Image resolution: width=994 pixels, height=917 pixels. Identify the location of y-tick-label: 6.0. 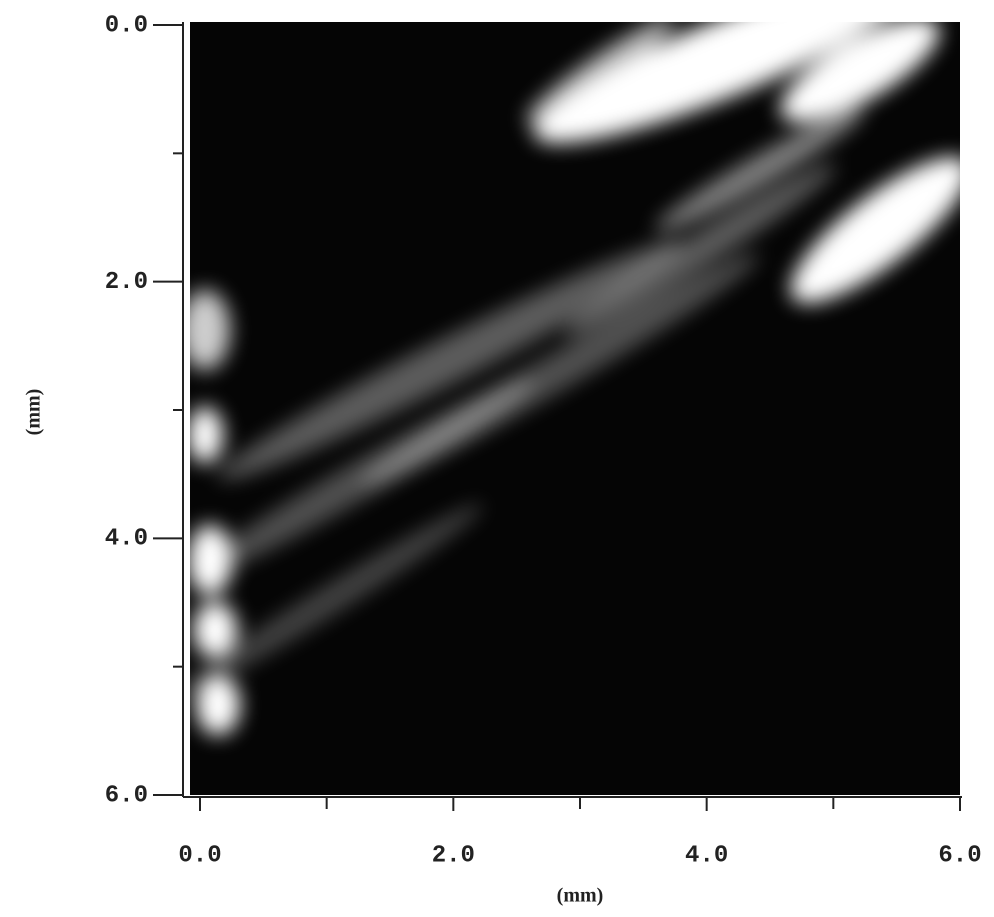
(126, 795).